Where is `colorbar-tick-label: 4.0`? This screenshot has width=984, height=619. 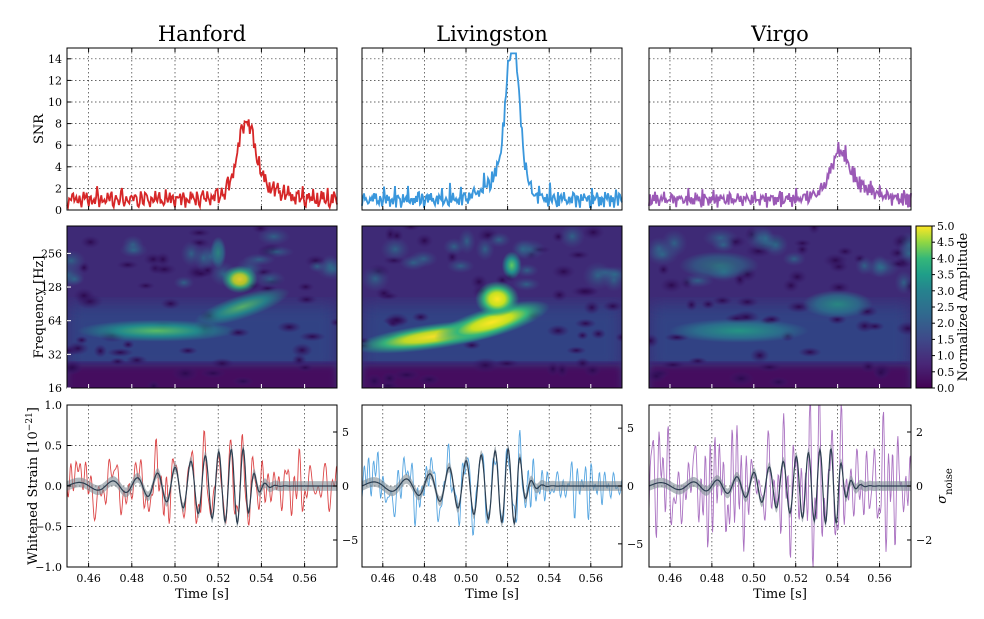 colorbar-tick-label: 4.0 is located at coordinates (946, 258).